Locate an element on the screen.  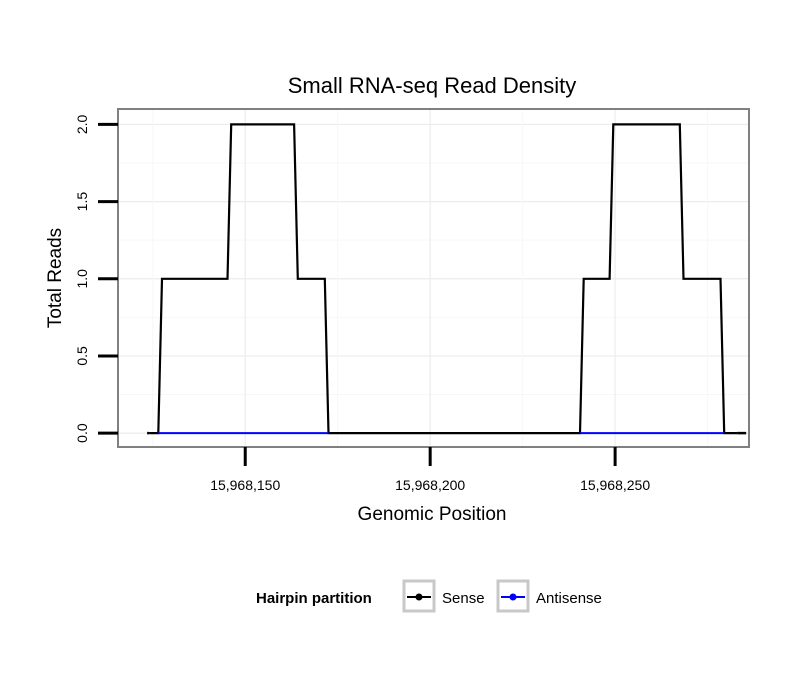
x-tick-label: 15,968,250 is located at coordinates (615, 485).